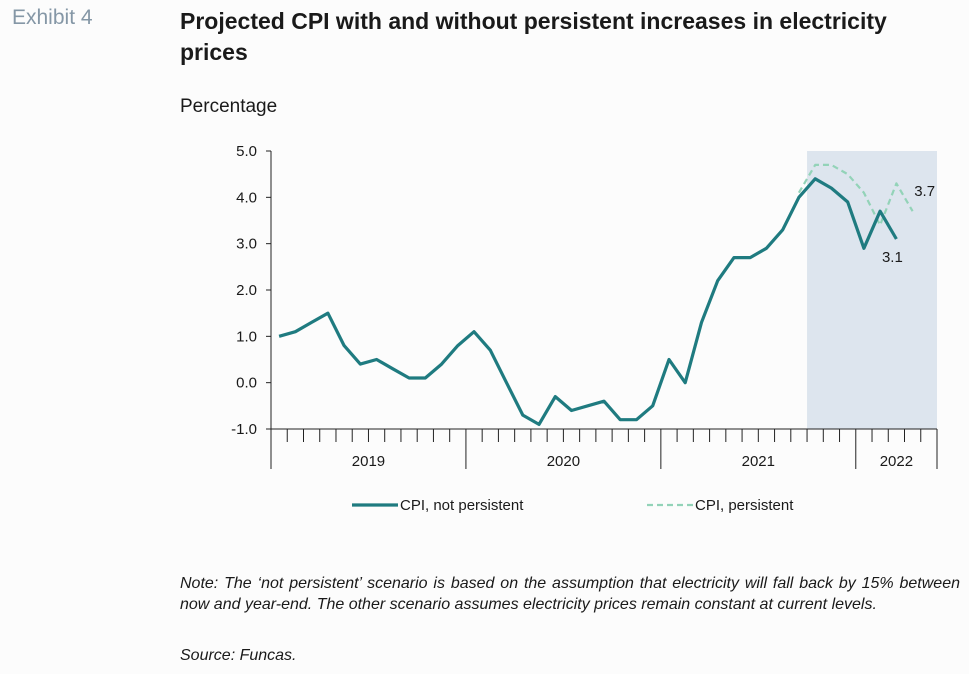 The width and height of the screenshot is (969, 674). Describe the element at coordinates (229, 106) in the screenshot. I see `unit-label: Percentage` at that location.